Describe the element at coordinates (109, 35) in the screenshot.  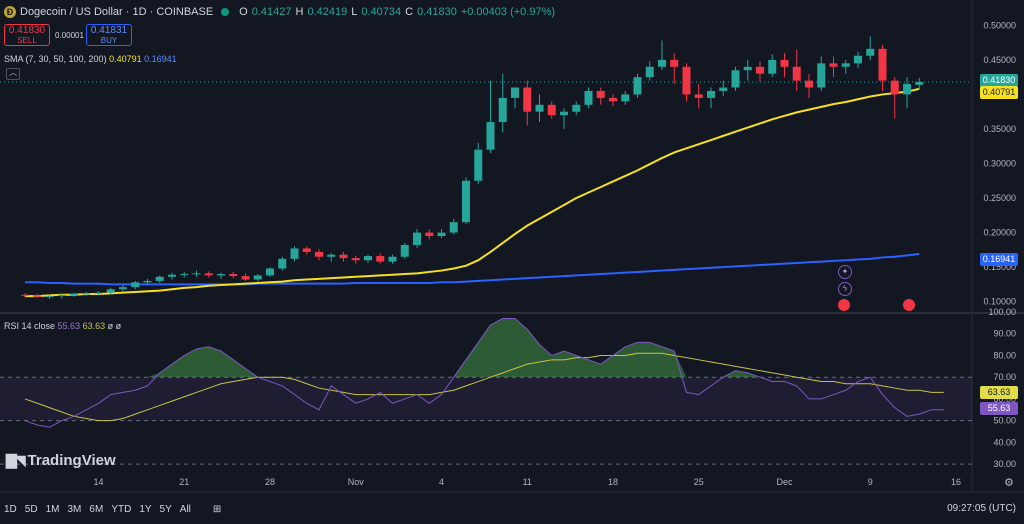
I see `buy-button: 0.41831 BUY` at that location.